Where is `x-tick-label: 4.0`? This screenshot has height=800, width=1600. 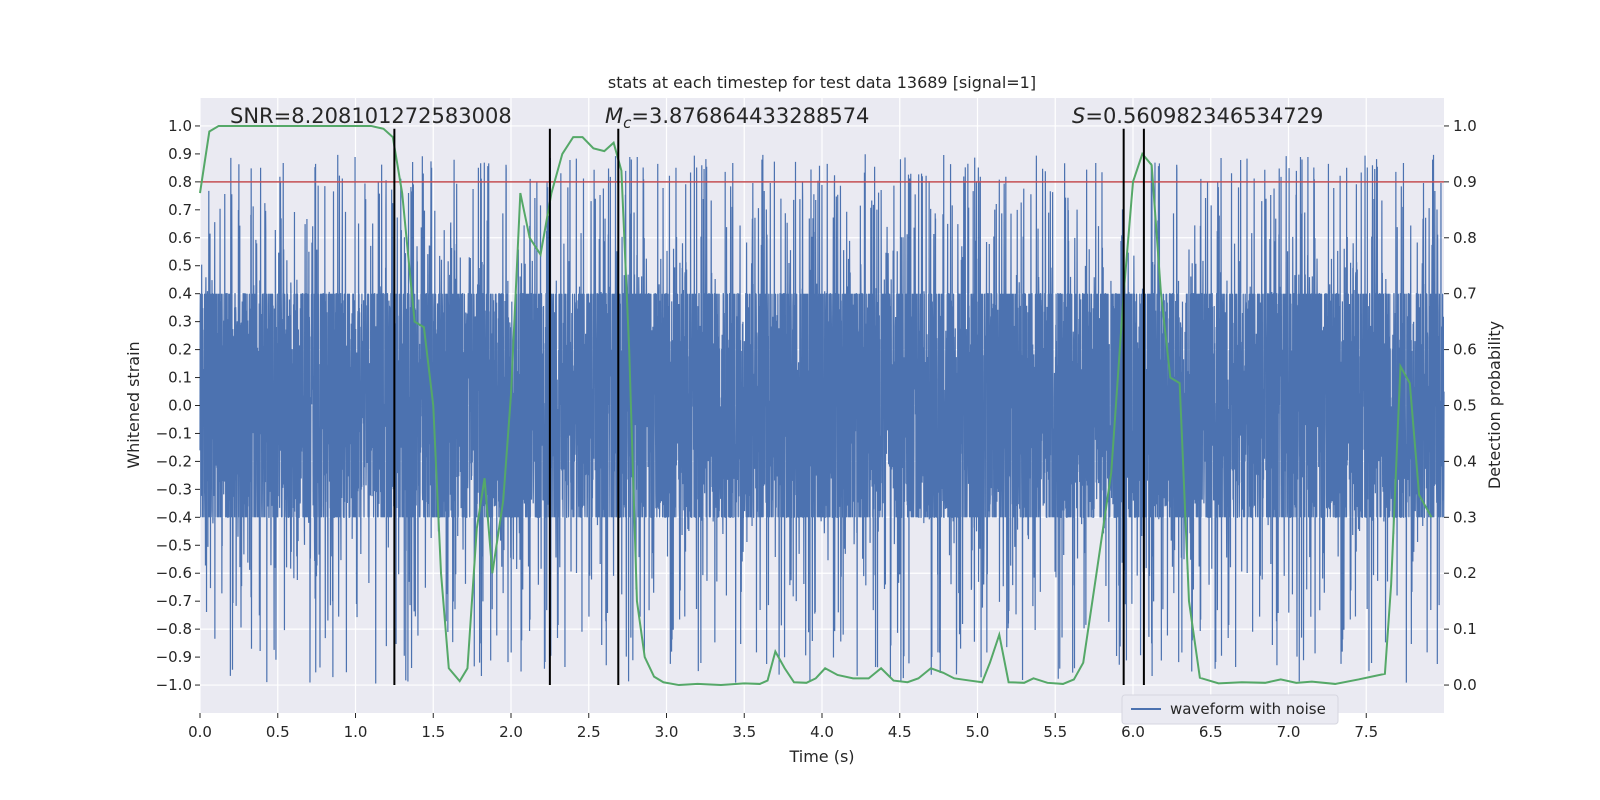
x-tick-label: 4.0 is located at coordinates (822, 732).